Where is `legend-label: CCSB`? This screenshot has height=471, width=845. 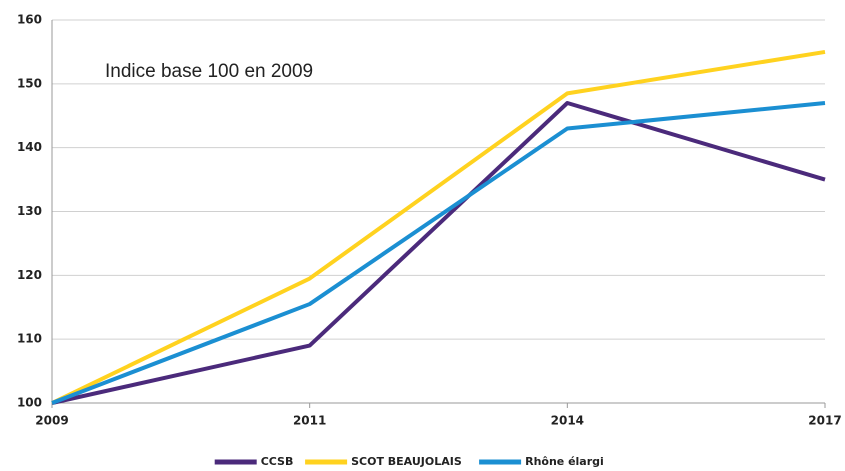 legend-label: CCSB is located at coordinates (277, 461).